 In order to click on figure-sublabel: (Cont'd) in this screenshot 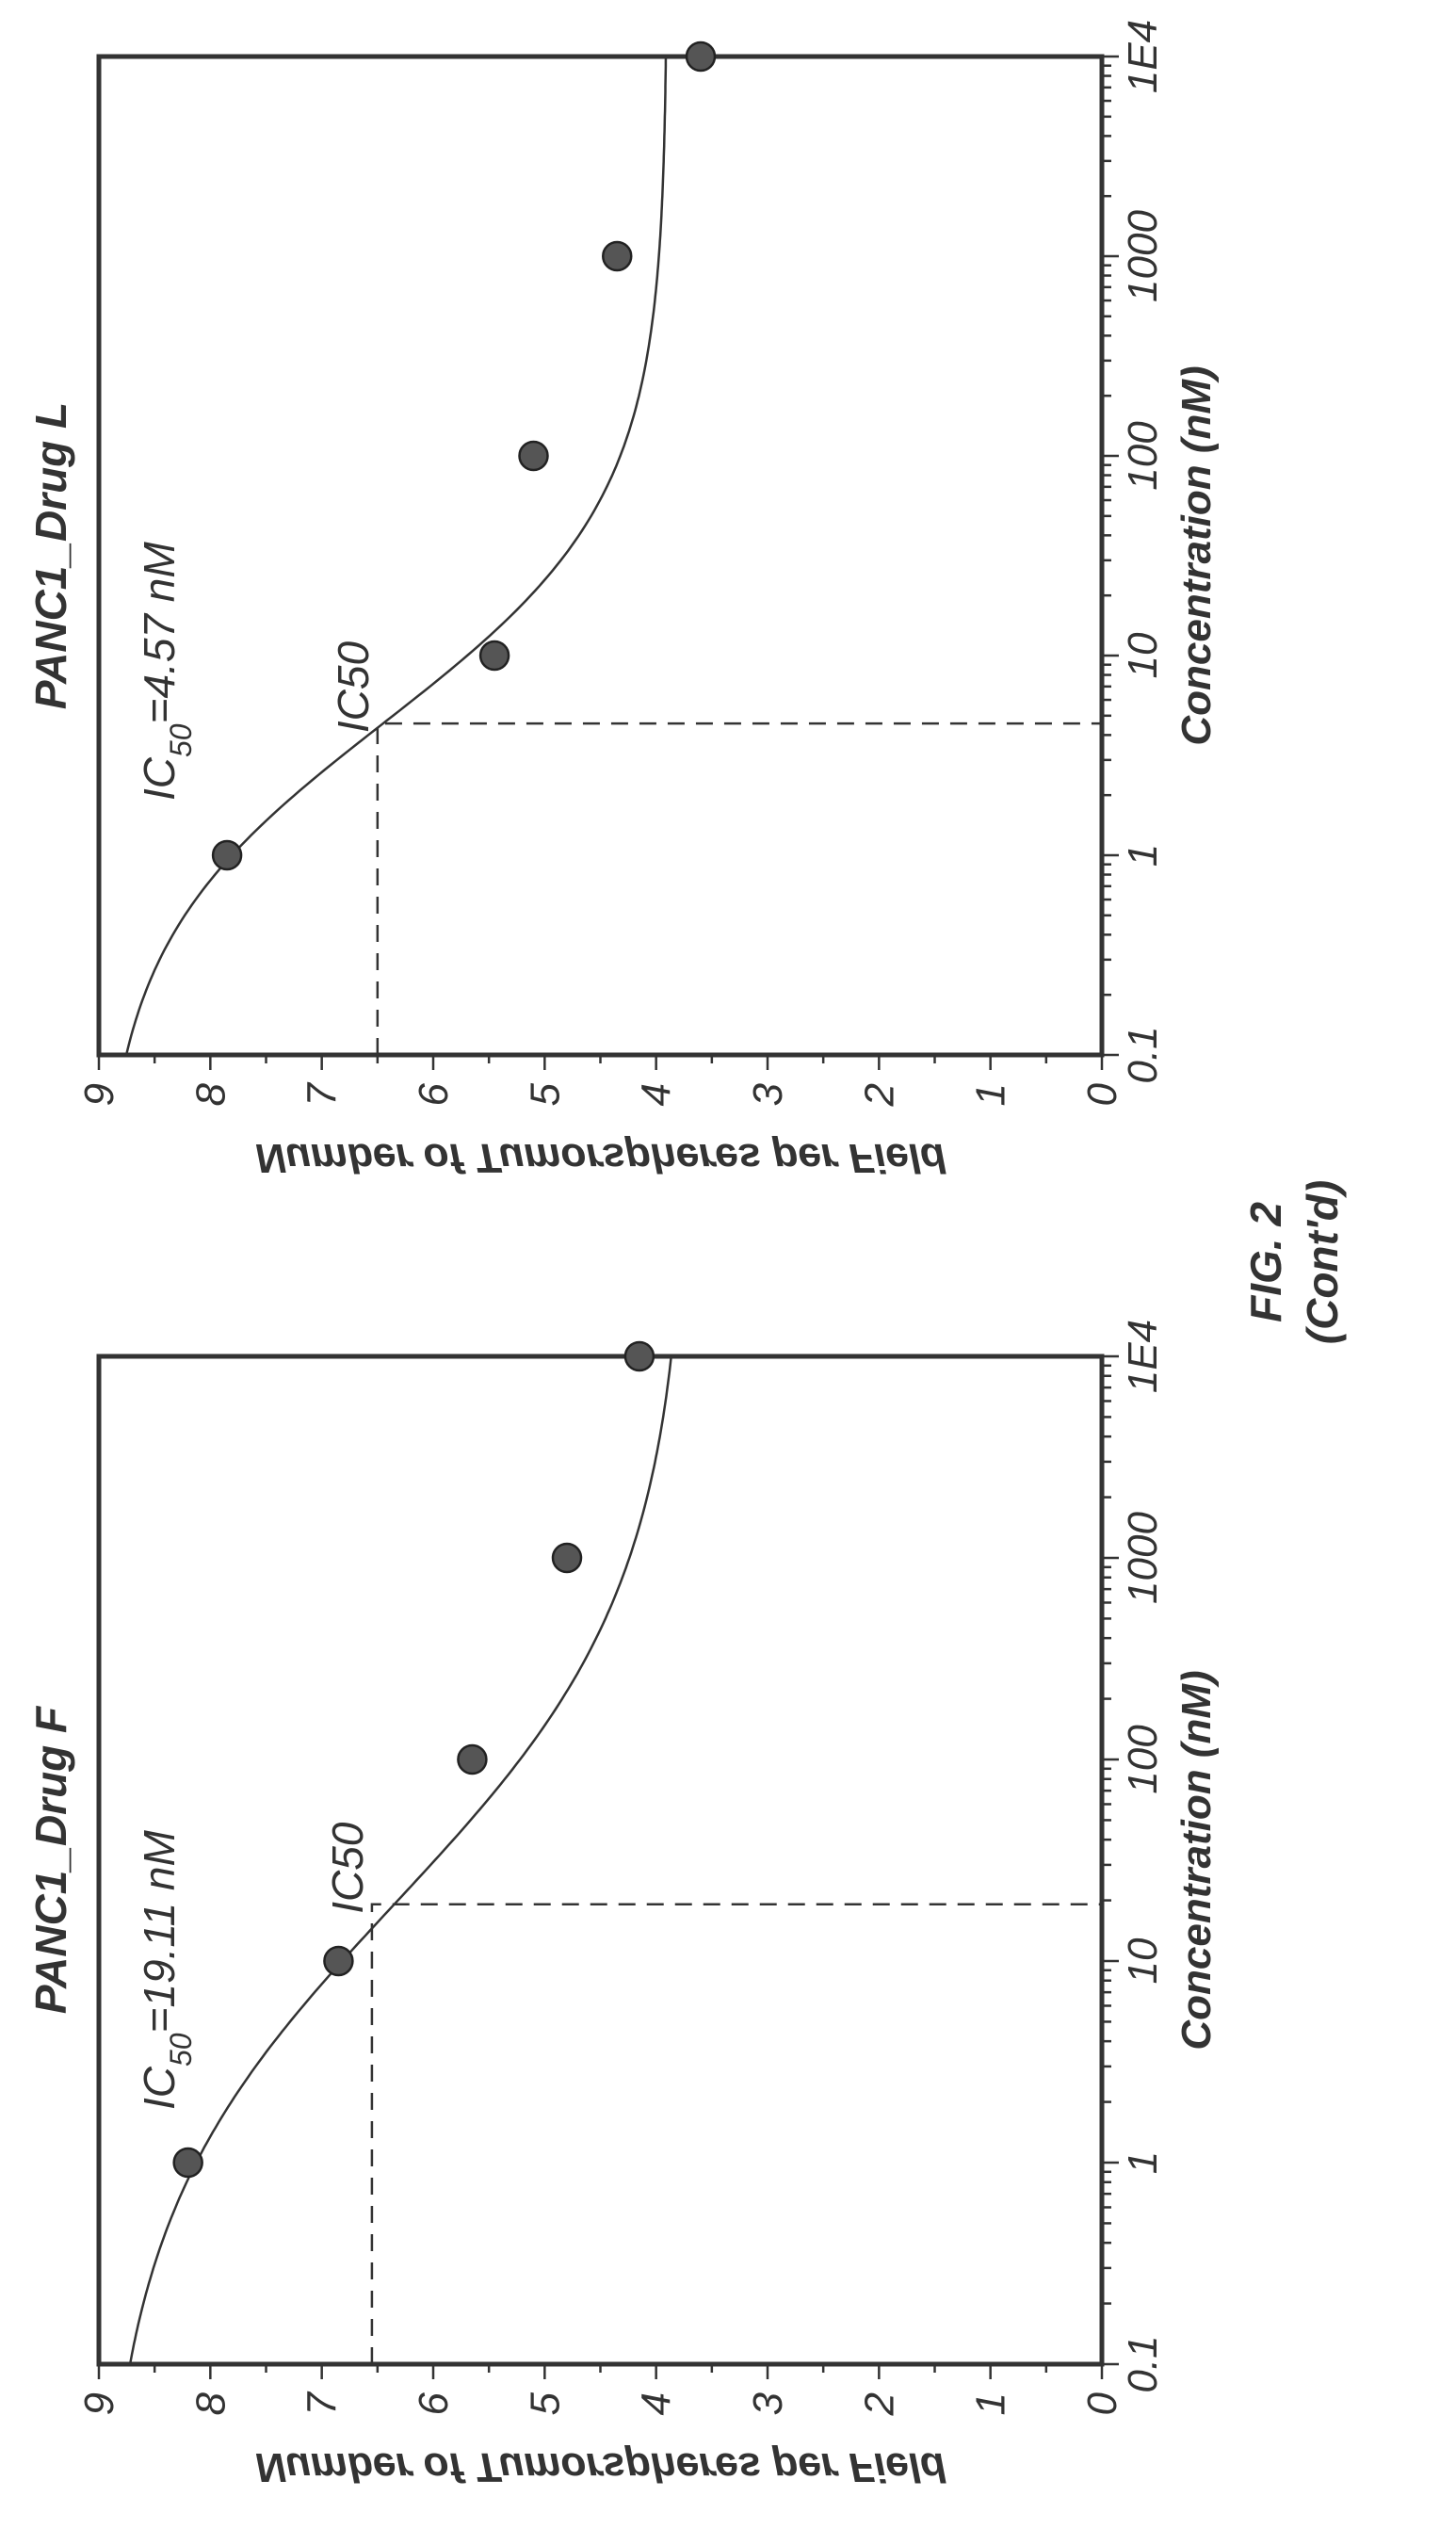, I will do `click(1322, 1262)`.